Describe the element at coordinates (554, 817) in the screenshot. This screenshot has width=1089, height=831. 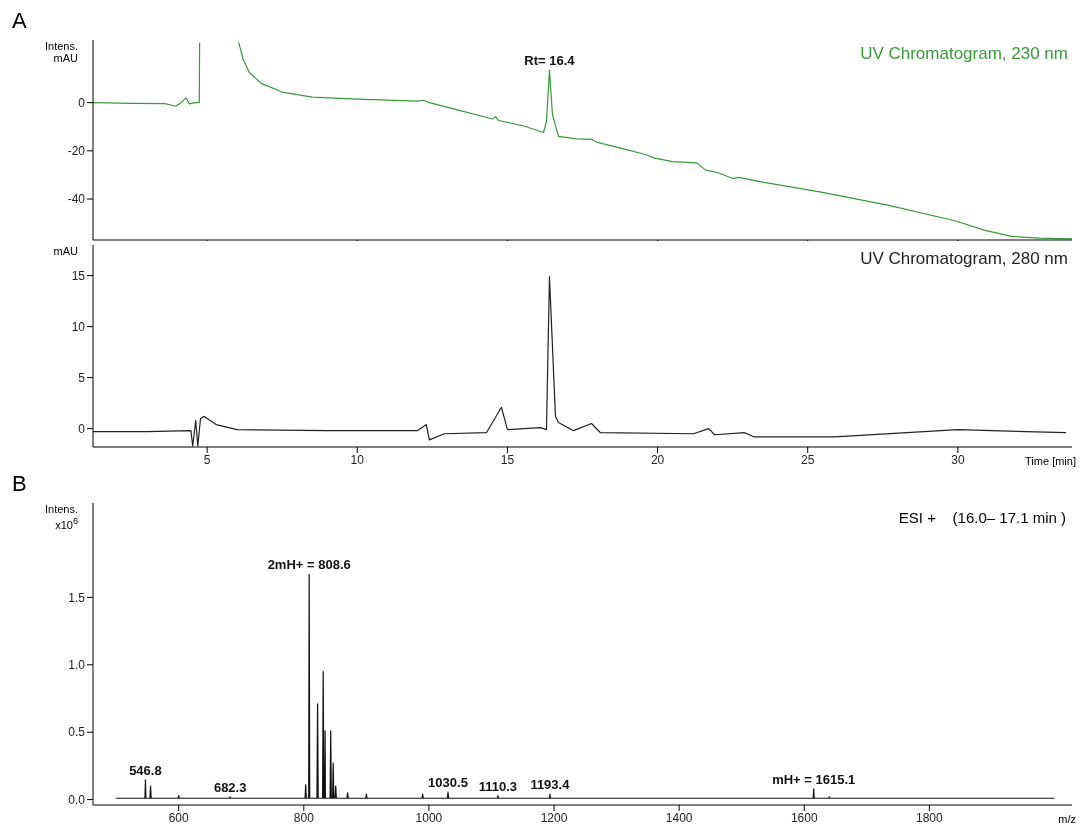
I see `x-tick-label: 1200` at that location.